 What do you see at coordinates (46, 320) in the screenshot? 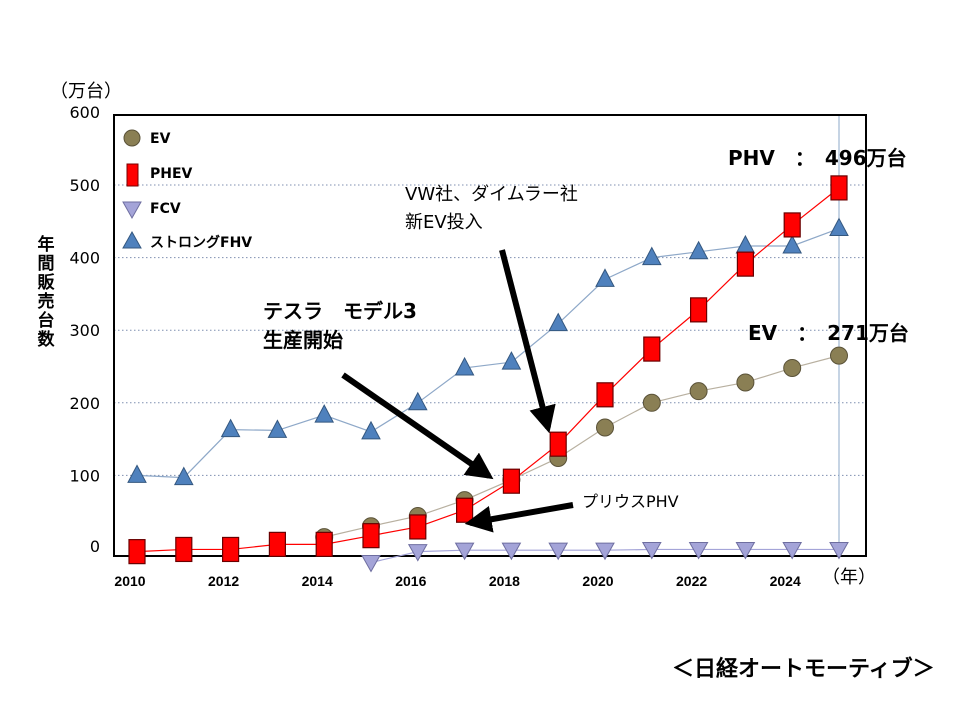
I see `y-axis-label-char: 台` at bounding box center [46, 320].